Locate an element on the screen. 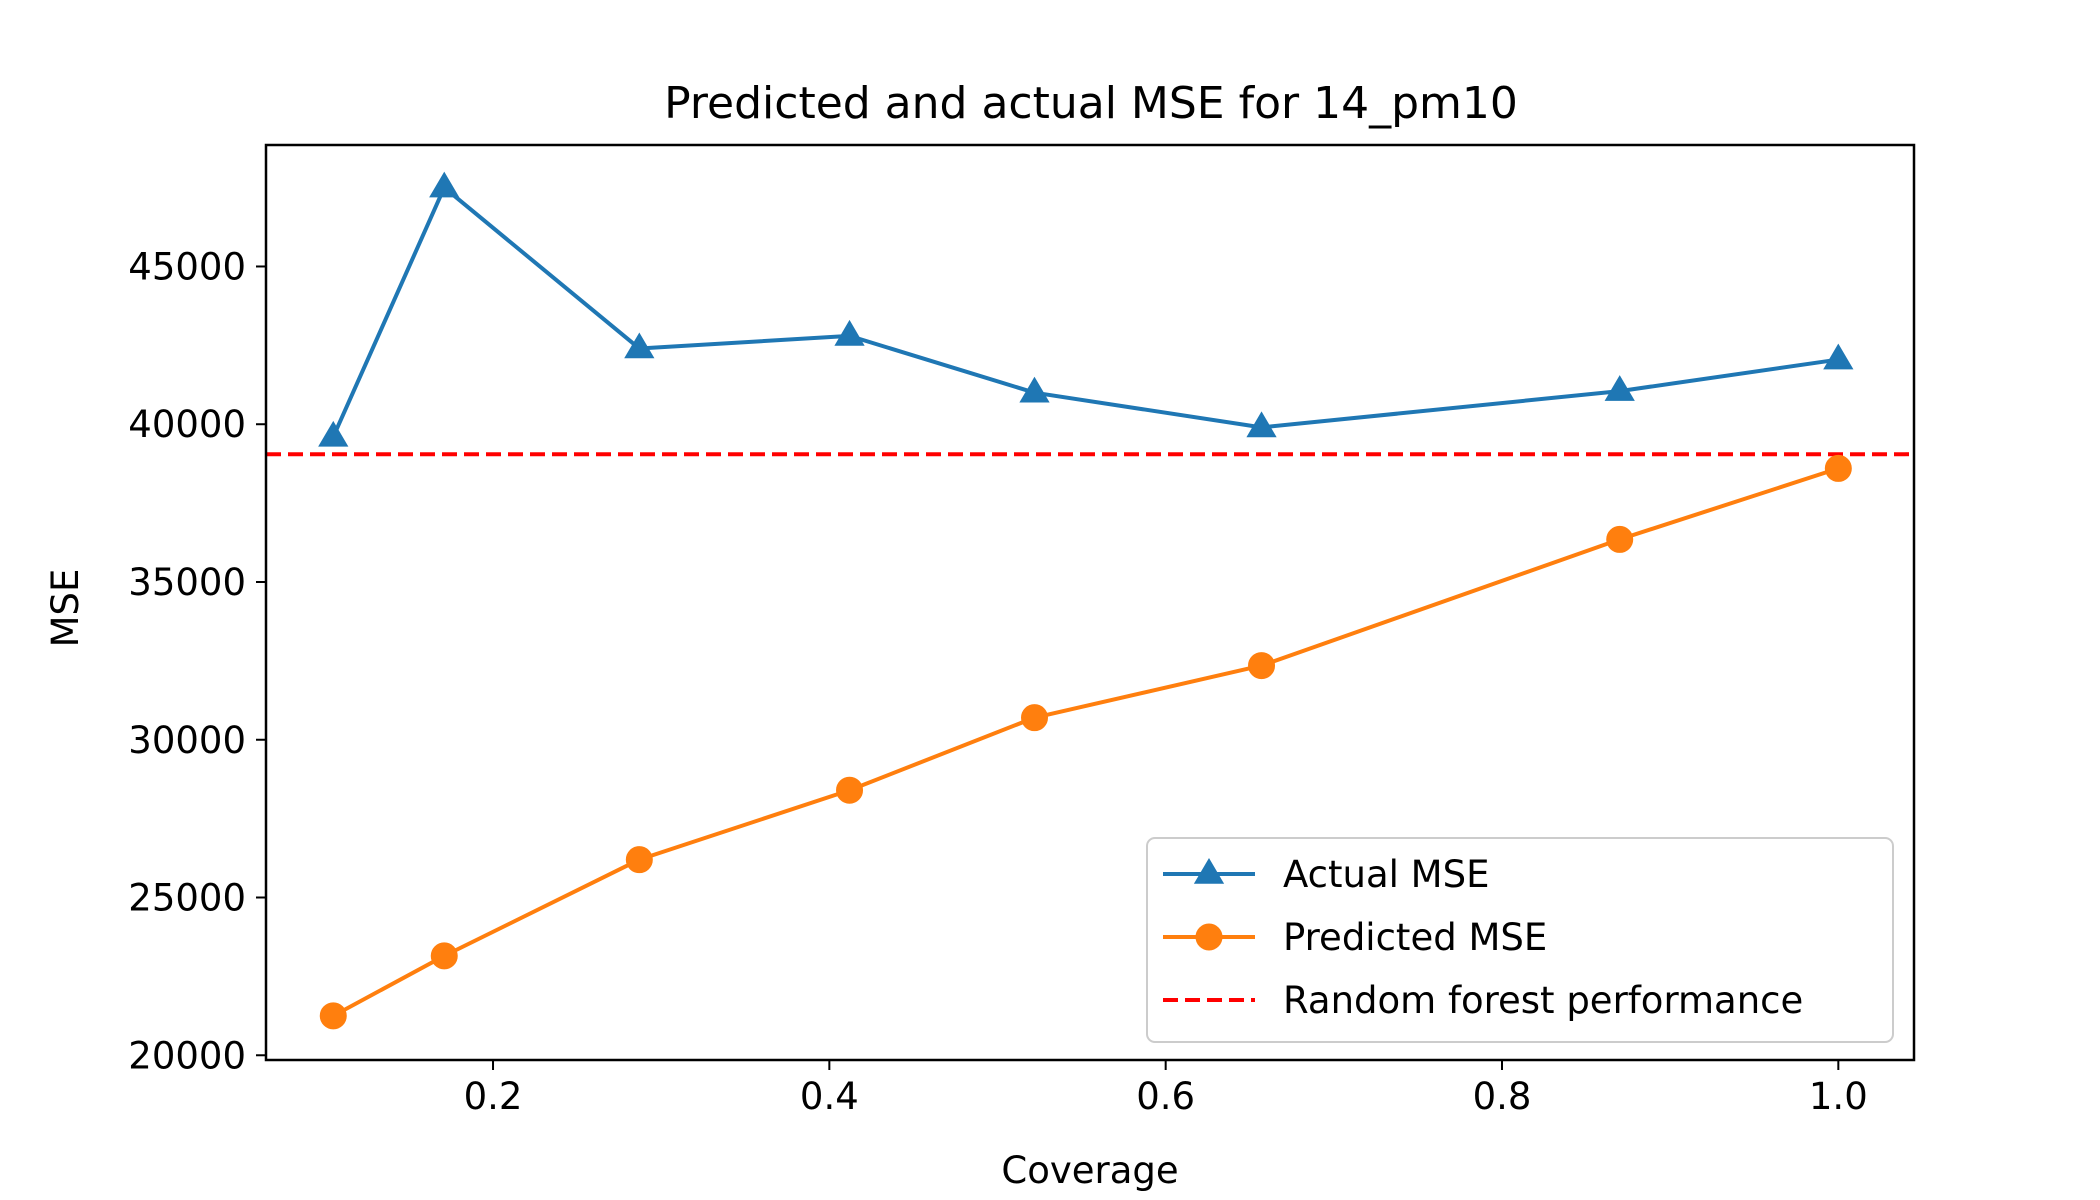  legend-item-actual-mse: Actual MSE is located at coordinates (1326, 874).